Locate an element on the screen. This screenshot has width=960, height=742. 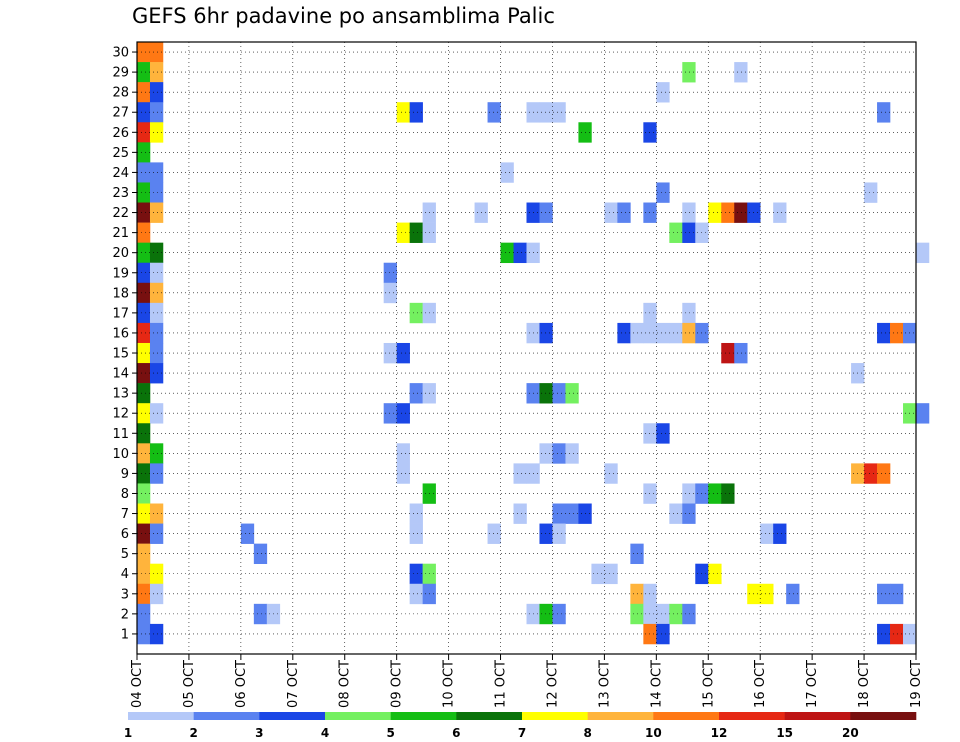
x-tick-label: 05 OCT is located at coordinates (189, 684).